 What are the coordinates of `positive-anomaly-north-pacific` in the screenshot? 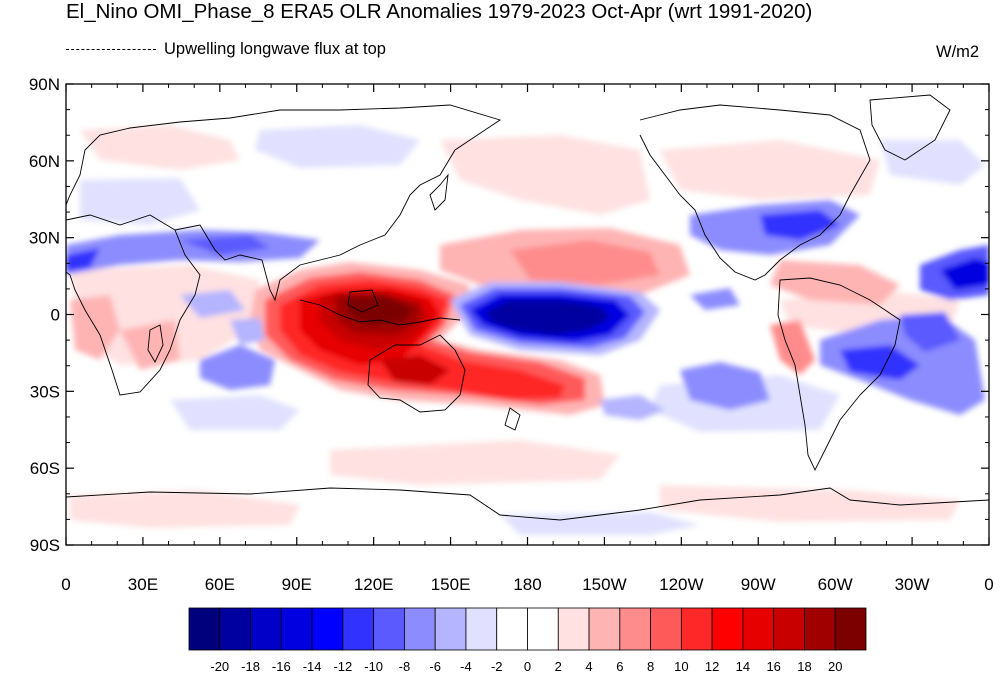 It's located at (585, 262).